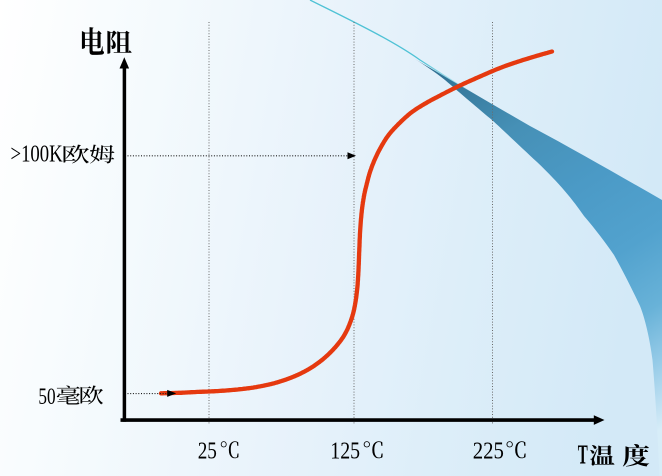  Describe the element at coordinates (583, 455) in the screenshot. I see `svg-text: T` at that location.